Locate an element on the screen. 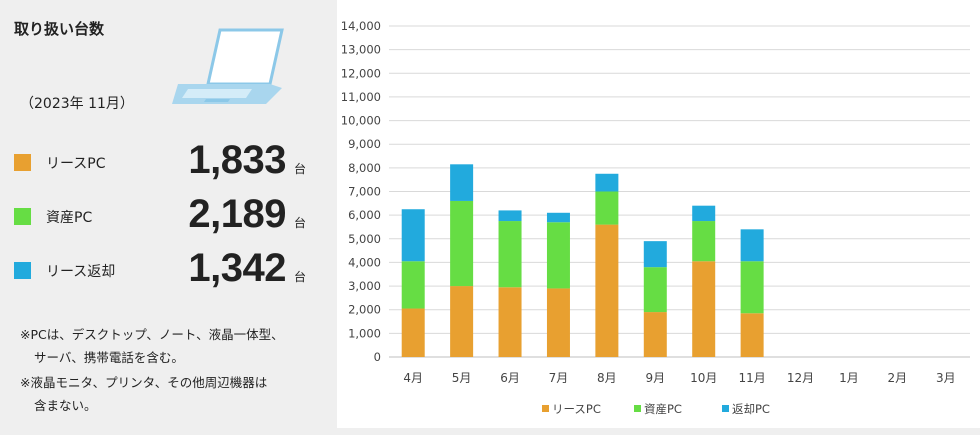 The height and width of the screenshot is (435, 980). x-tick-label: 2月 is located at coordinates (898, 378).